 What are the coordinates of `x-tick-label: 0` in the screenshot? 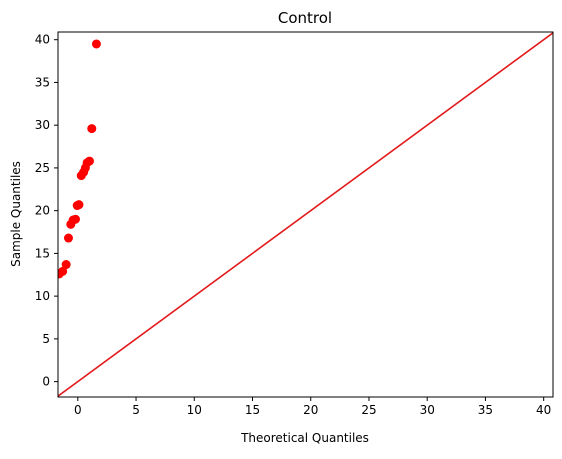 It's located at (78, 410).